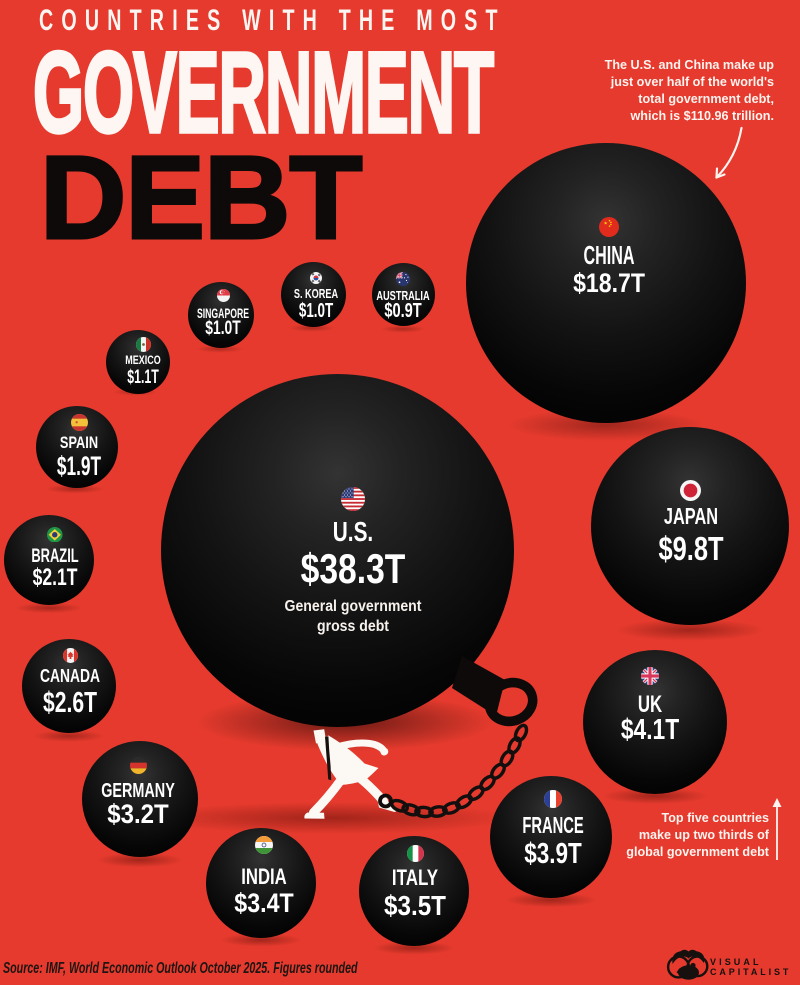 This screenshot has width=800, height=985. I want to click on svg-text: VISUAL, so click(736, 962).